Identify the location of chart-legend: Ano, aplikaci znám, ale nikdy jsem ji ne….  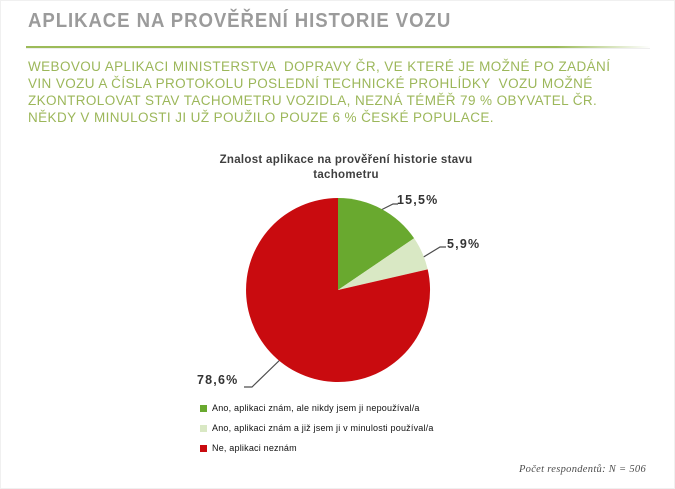
(317, 428).